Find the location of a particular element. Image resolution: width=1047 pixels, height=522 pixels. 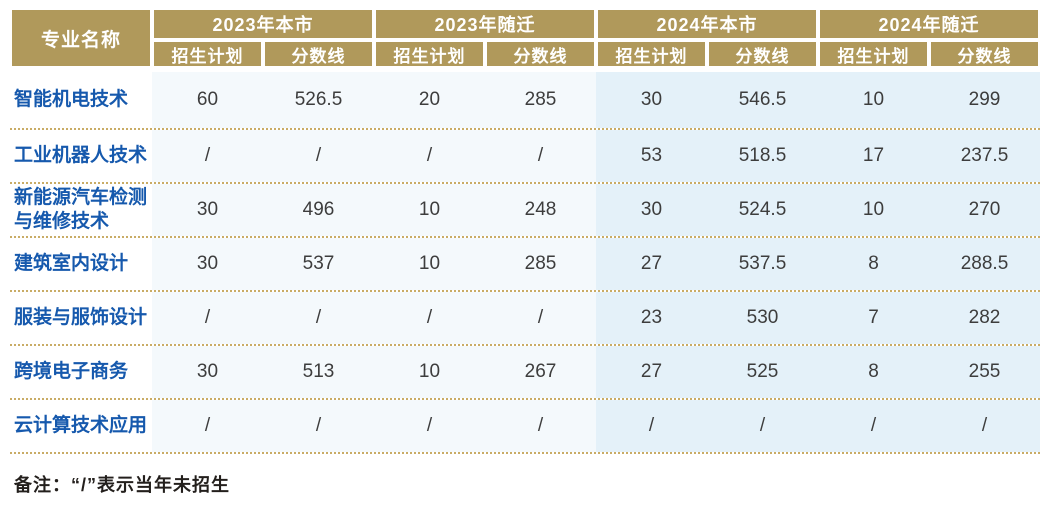

cell-value: 248 is located at coordinates (540, 210).